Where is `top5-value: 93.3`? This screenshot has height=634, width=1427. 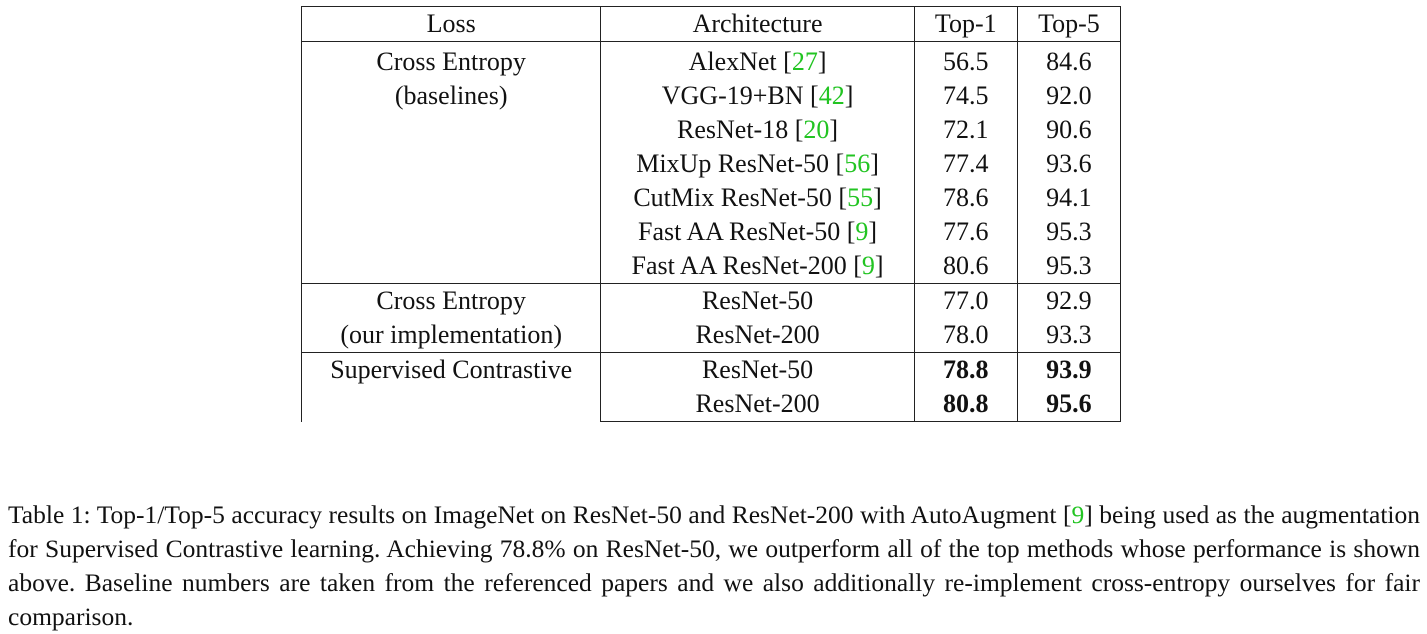 top5-value: 93.3 is located at coordinates (1069, 335).